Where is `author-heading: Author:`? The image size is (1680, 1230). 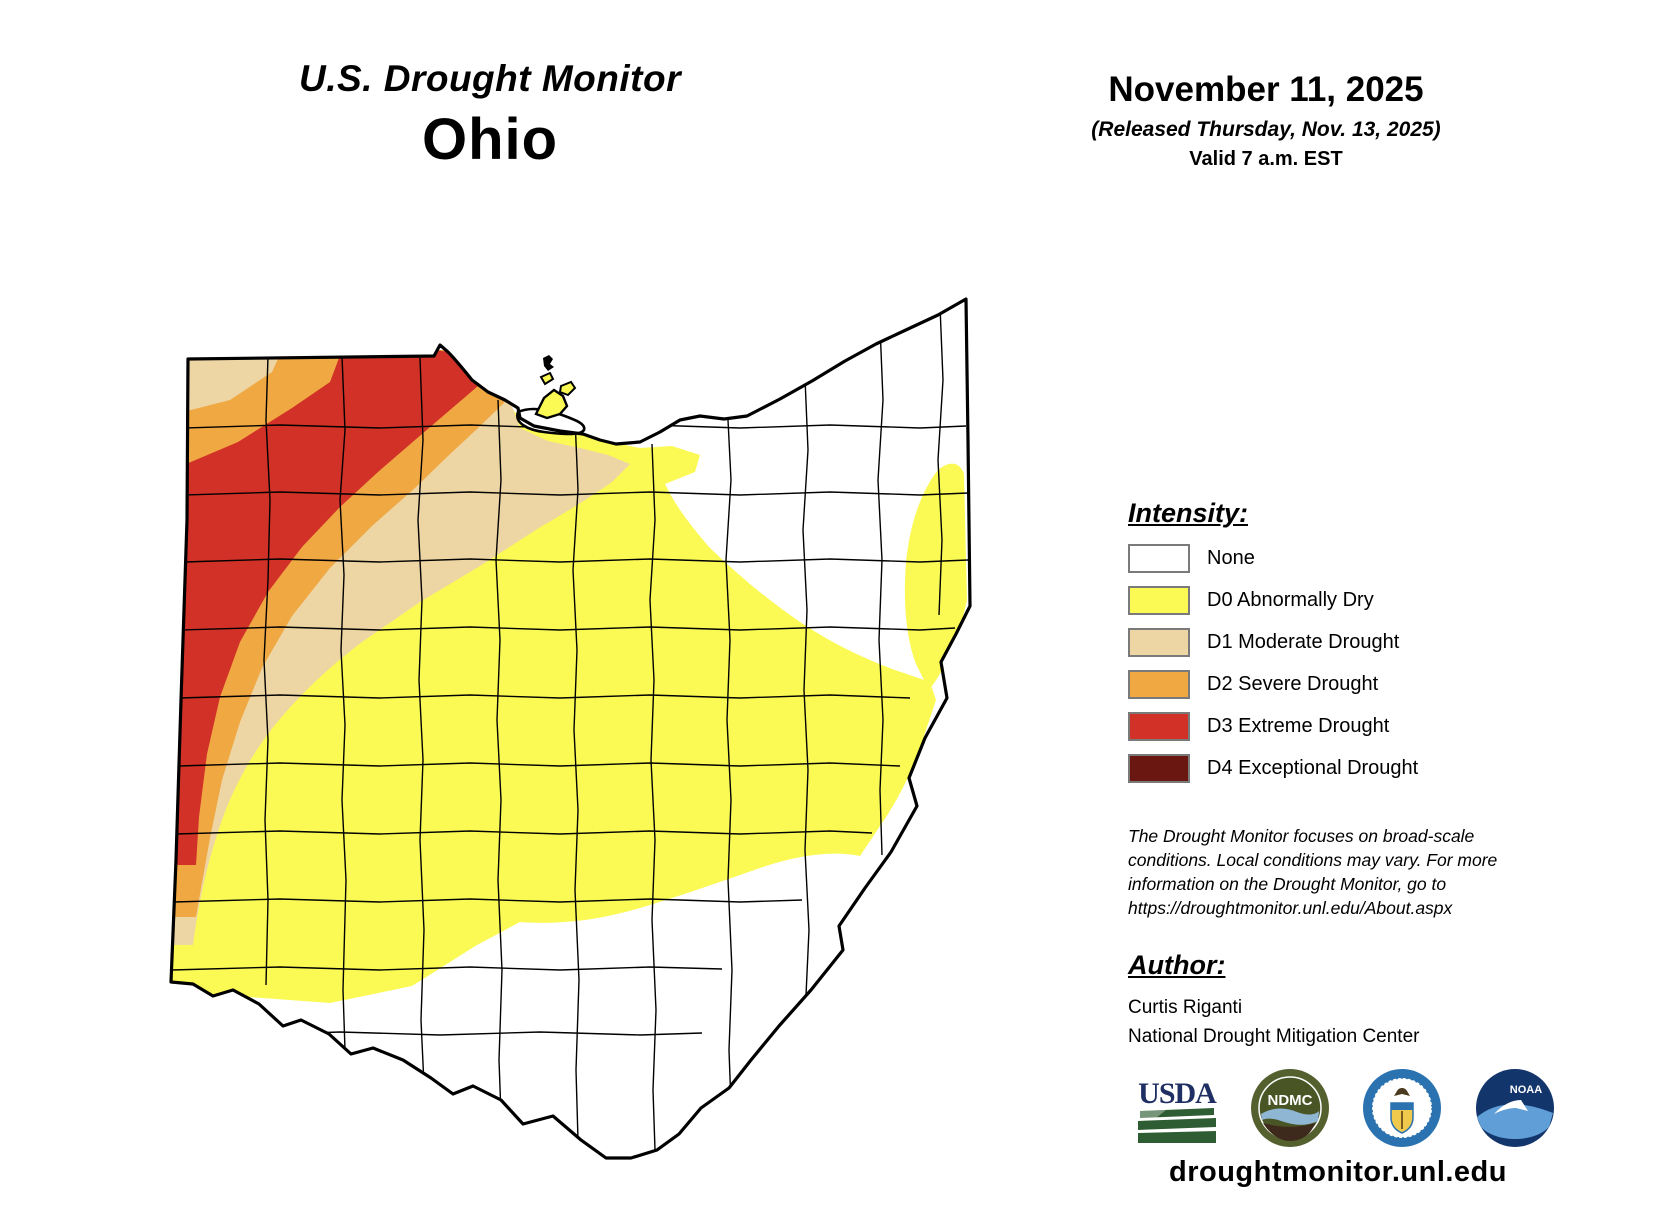
author-heading: Author: is located at coordinates (1177, 965).